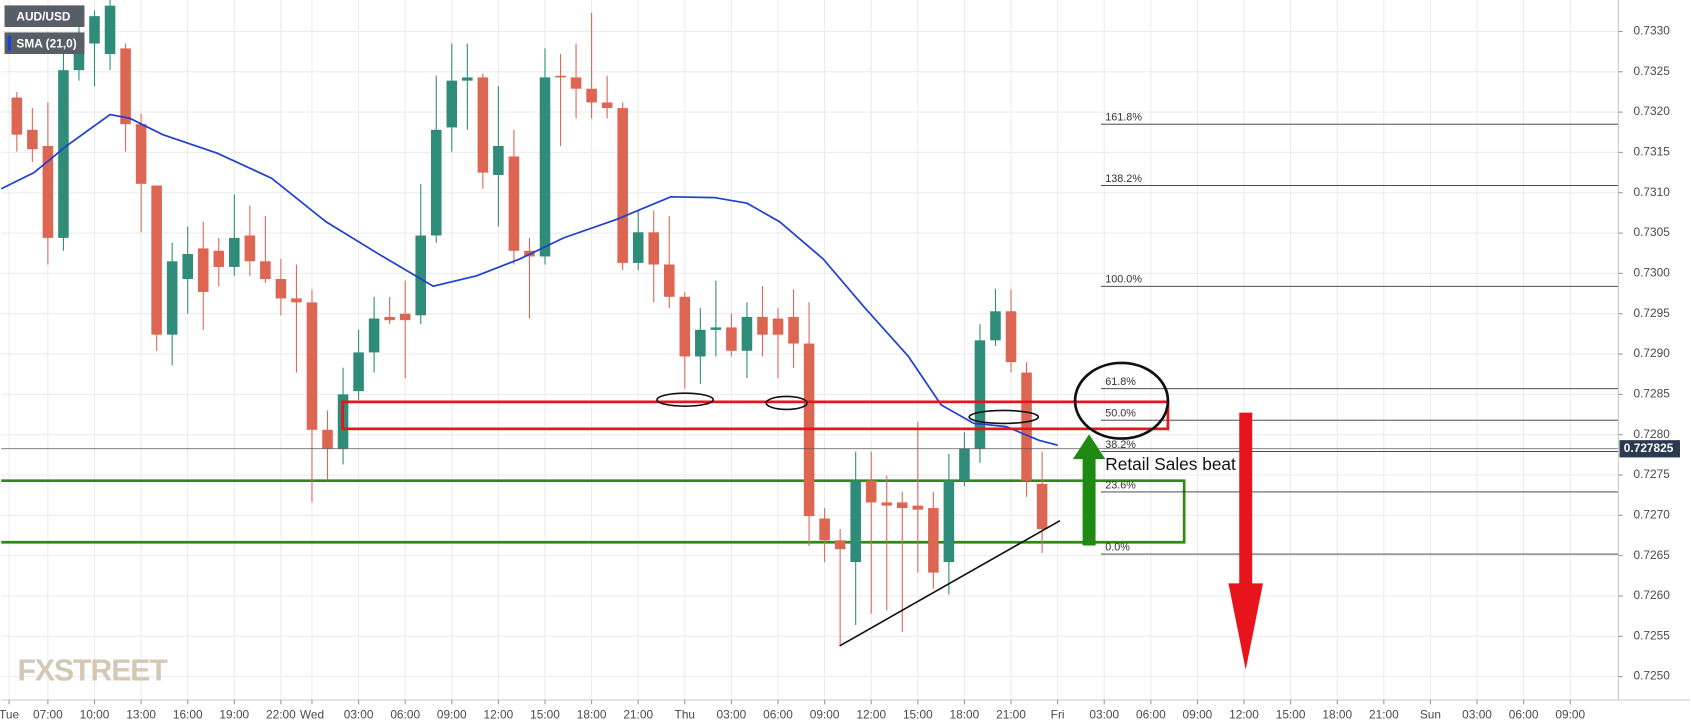 The width and height of the screenshot is (1691, 727). Describe the element at coordinates (1652, 676) in the screenshot. I see `y-tick-label: 0.7250` at that location.